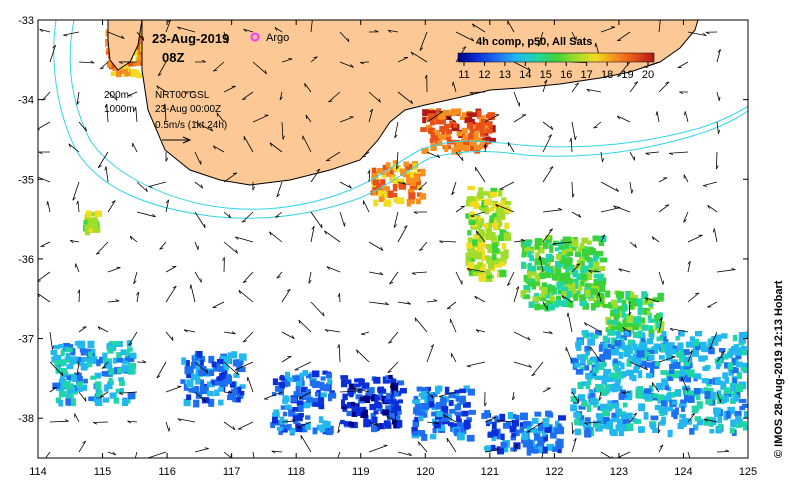 The height and width of the screenshot is (492, 790). What do you see at coordinates (26, 260) in the screenshot?
I see `y-tick-label: -36` at bounding box center [26, 260].